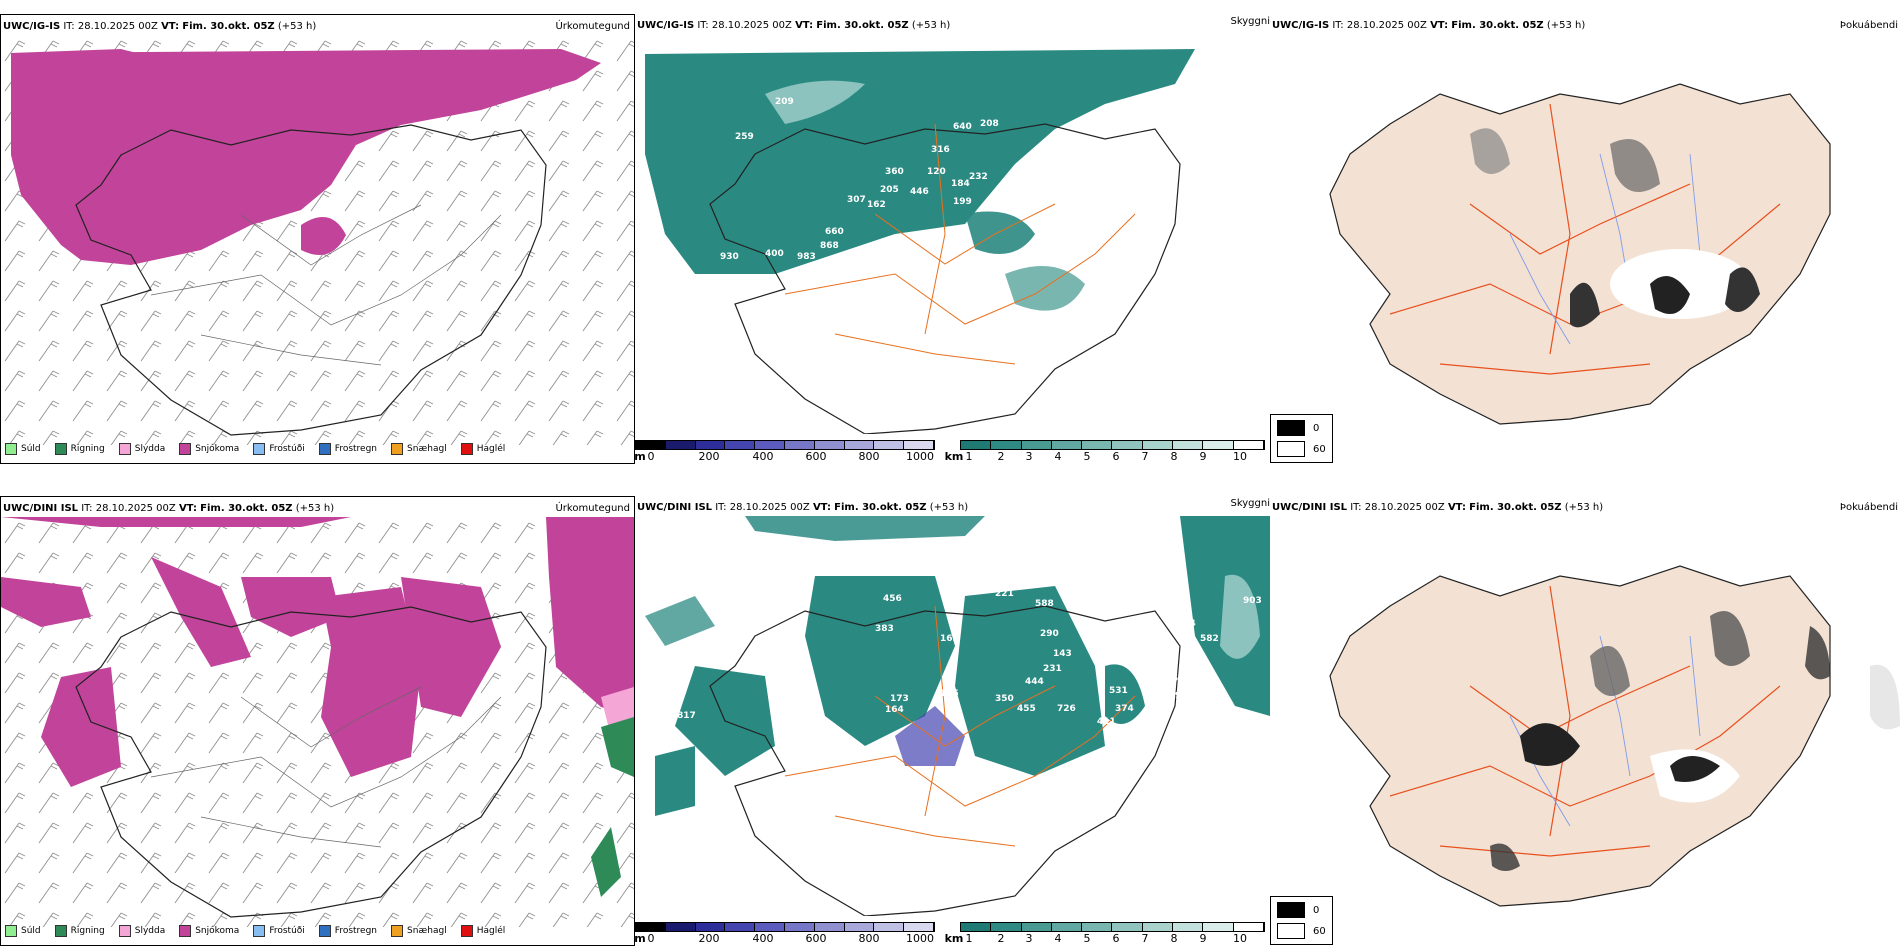 The width and height of the screenshot is (1900, 950). Describe the element at coordinates (889, 190) in the screenshot. I see `cloud-label: 205` at that location.